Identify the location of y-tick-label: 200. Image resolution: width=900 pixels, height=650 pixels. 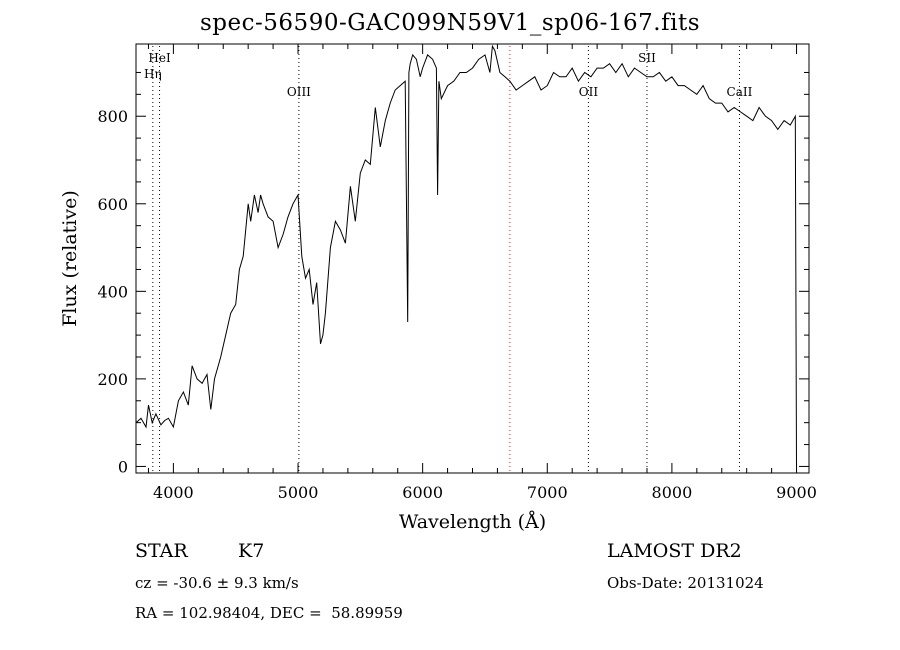
(112, 379).